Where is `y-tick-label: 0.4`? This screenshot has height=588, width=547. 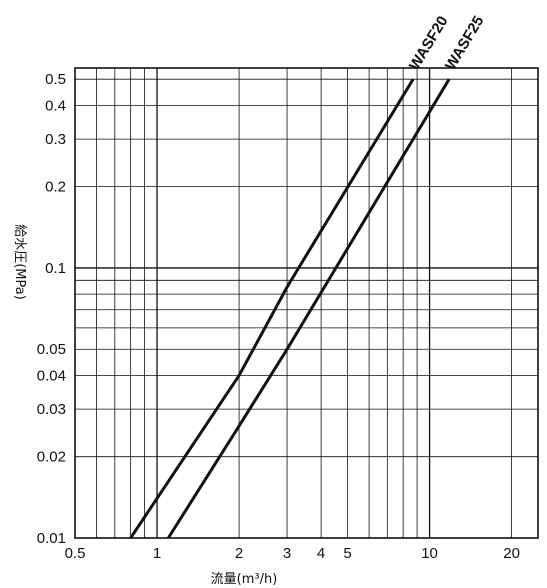
y-tick-label: 0.4 is located at coordinates (55, 105).